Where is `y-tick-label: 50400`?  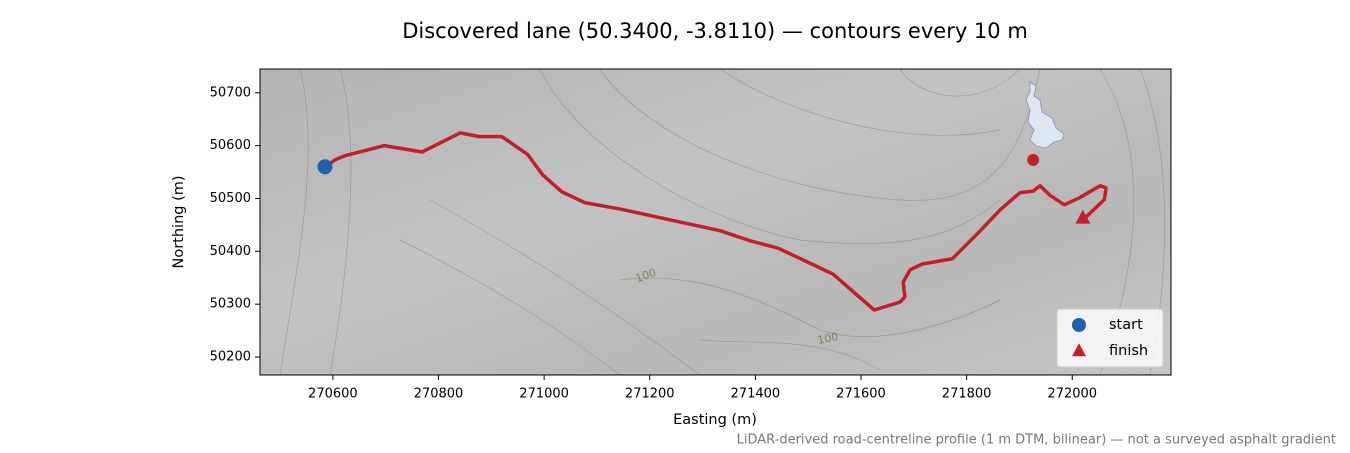 y-tick-label: 50400 is located at coordinates (230, 251).